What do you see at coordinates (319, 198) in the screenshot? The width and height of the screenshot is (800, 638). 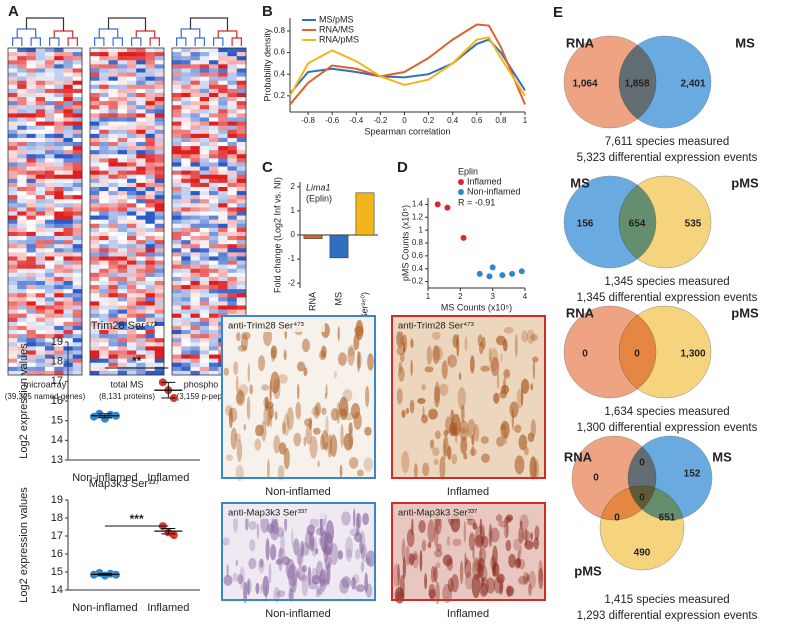 I see `annotation: (Eplin)` at bounding box center [319, 198].